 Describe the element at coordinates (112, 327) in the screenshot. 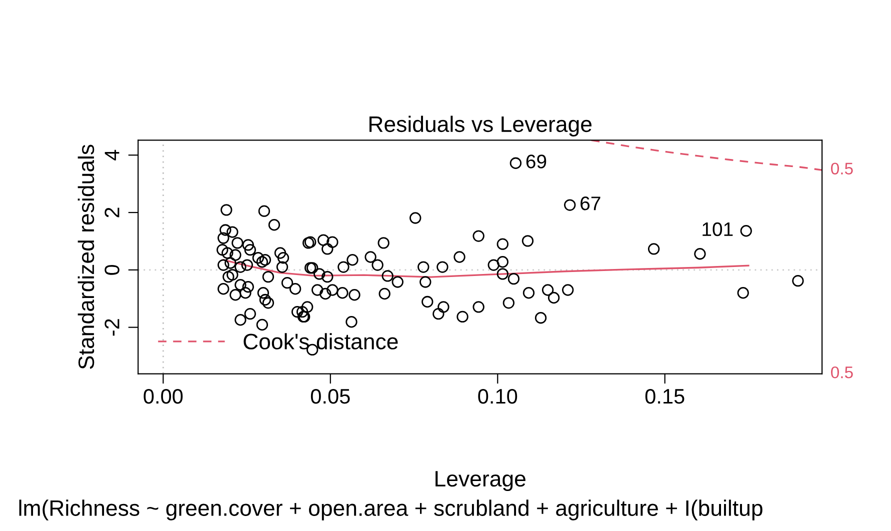

I see `y-tick-label: -2` at that location.